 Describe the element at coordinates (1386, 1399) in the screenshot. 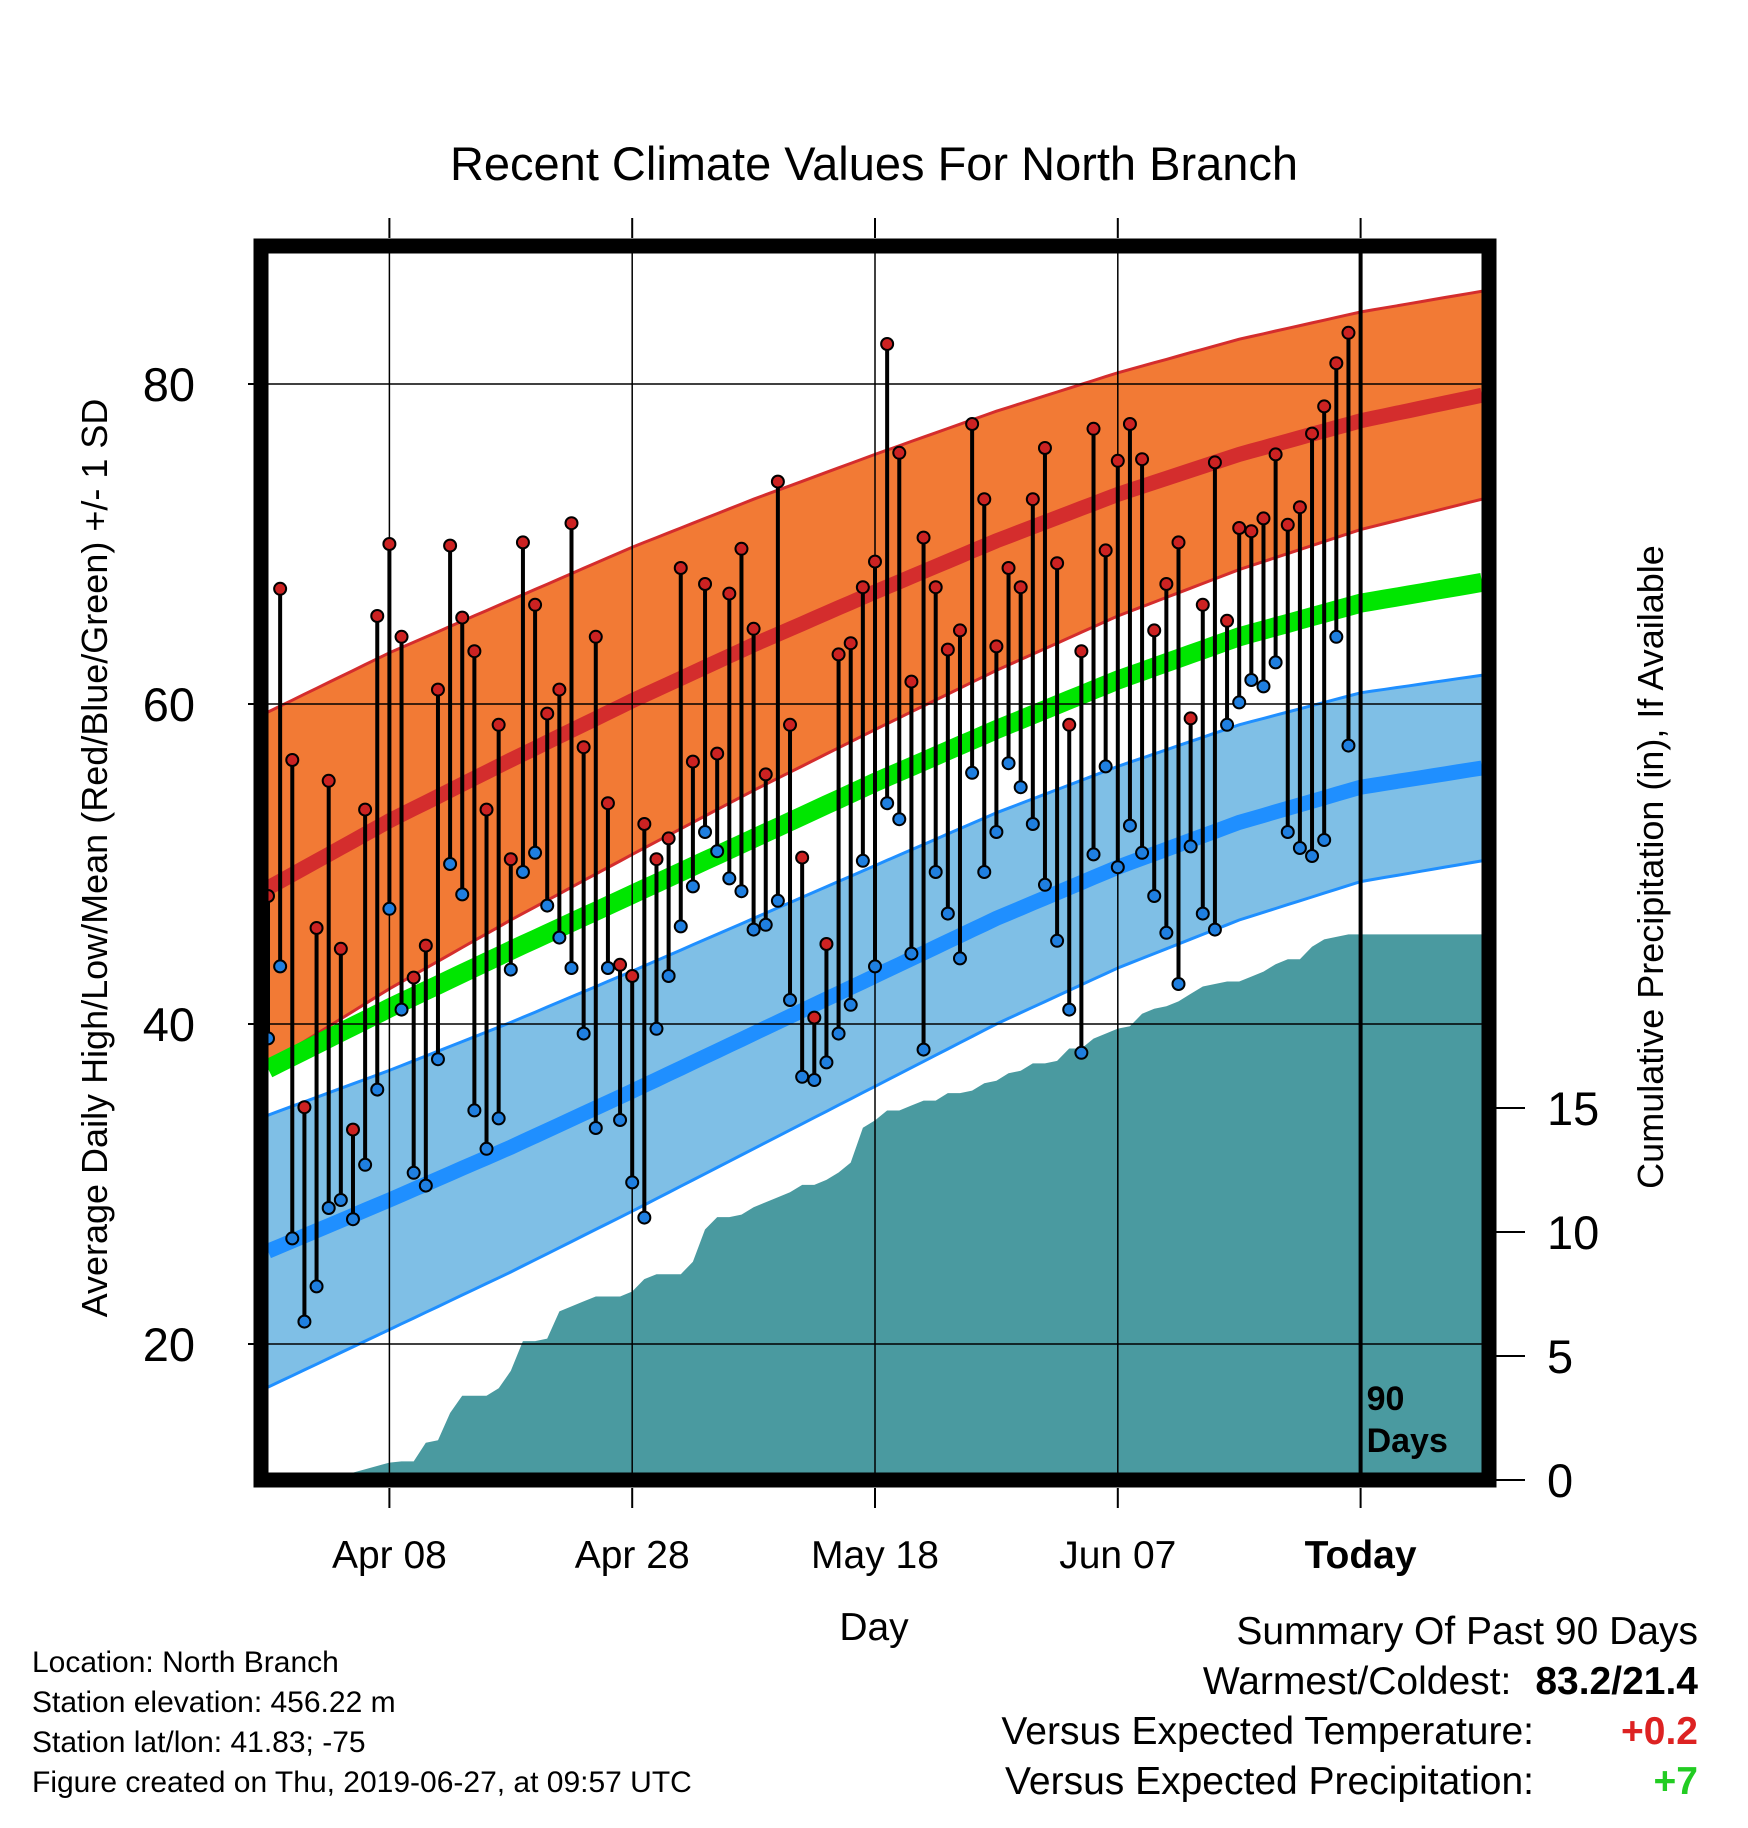

I see `today-label-line: 90` at that location.